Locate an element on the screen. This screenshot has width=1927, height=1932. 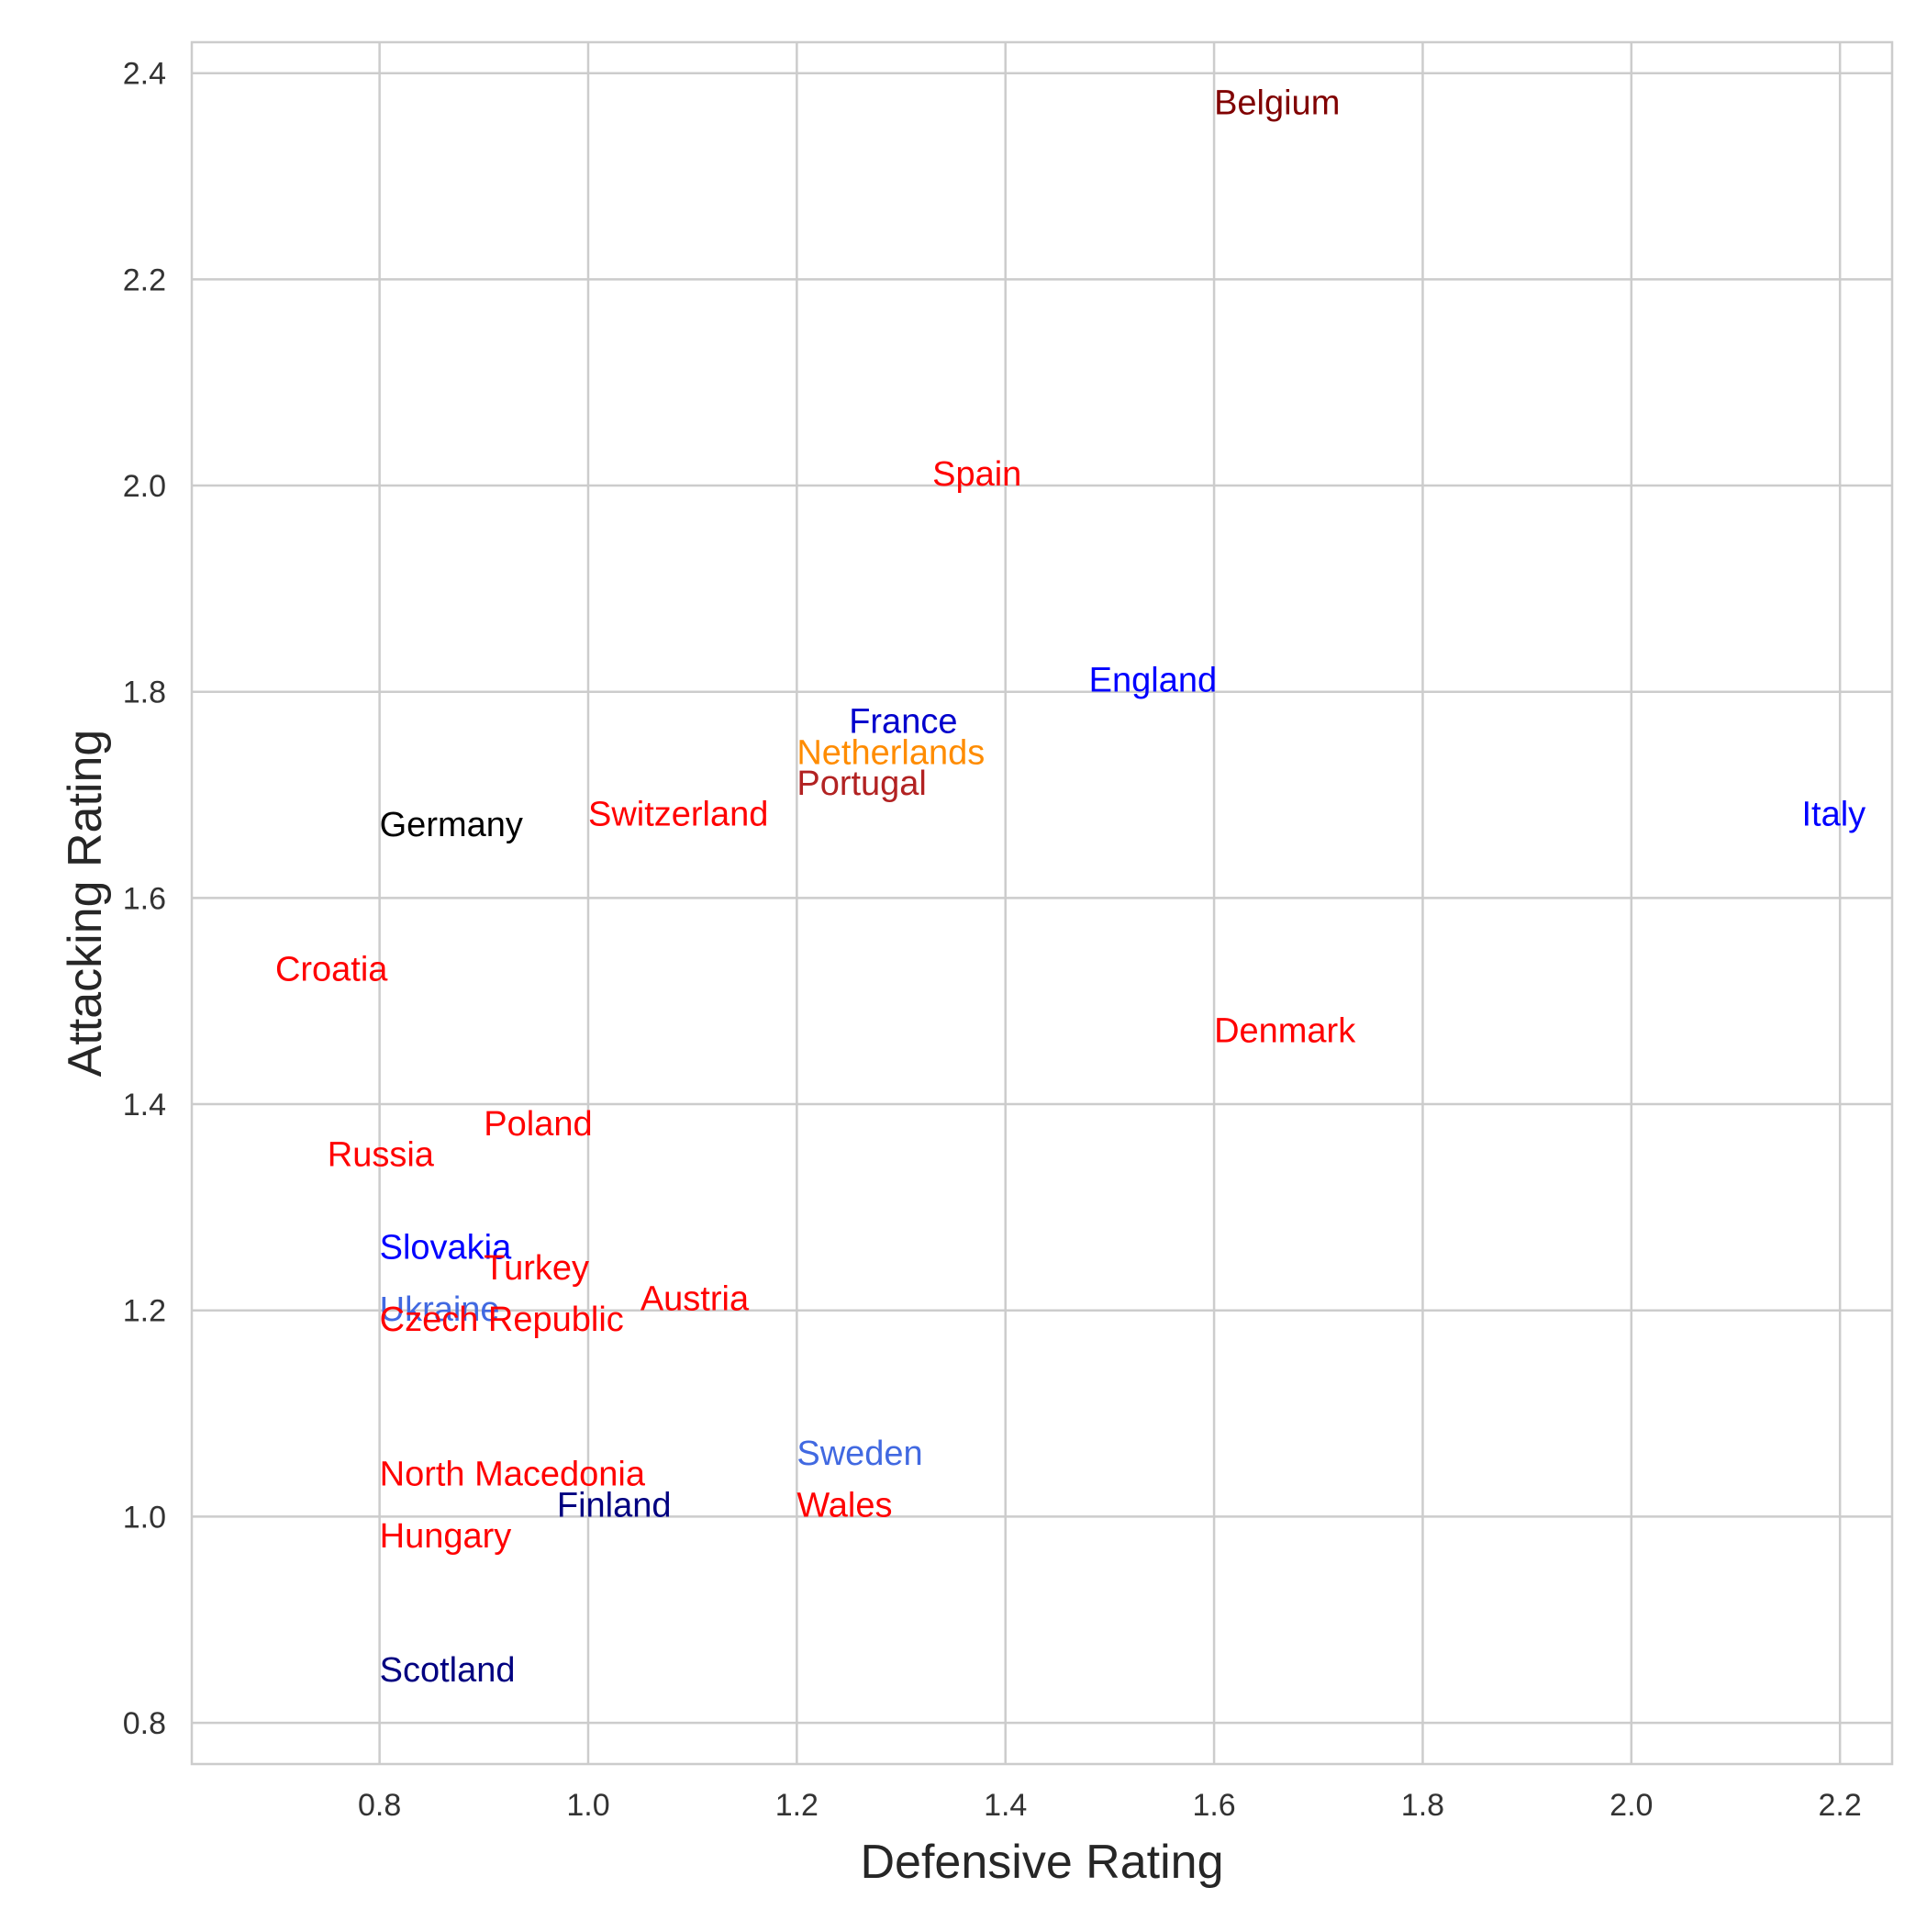
point-label-england: England is located at coordinates (1153, 681).